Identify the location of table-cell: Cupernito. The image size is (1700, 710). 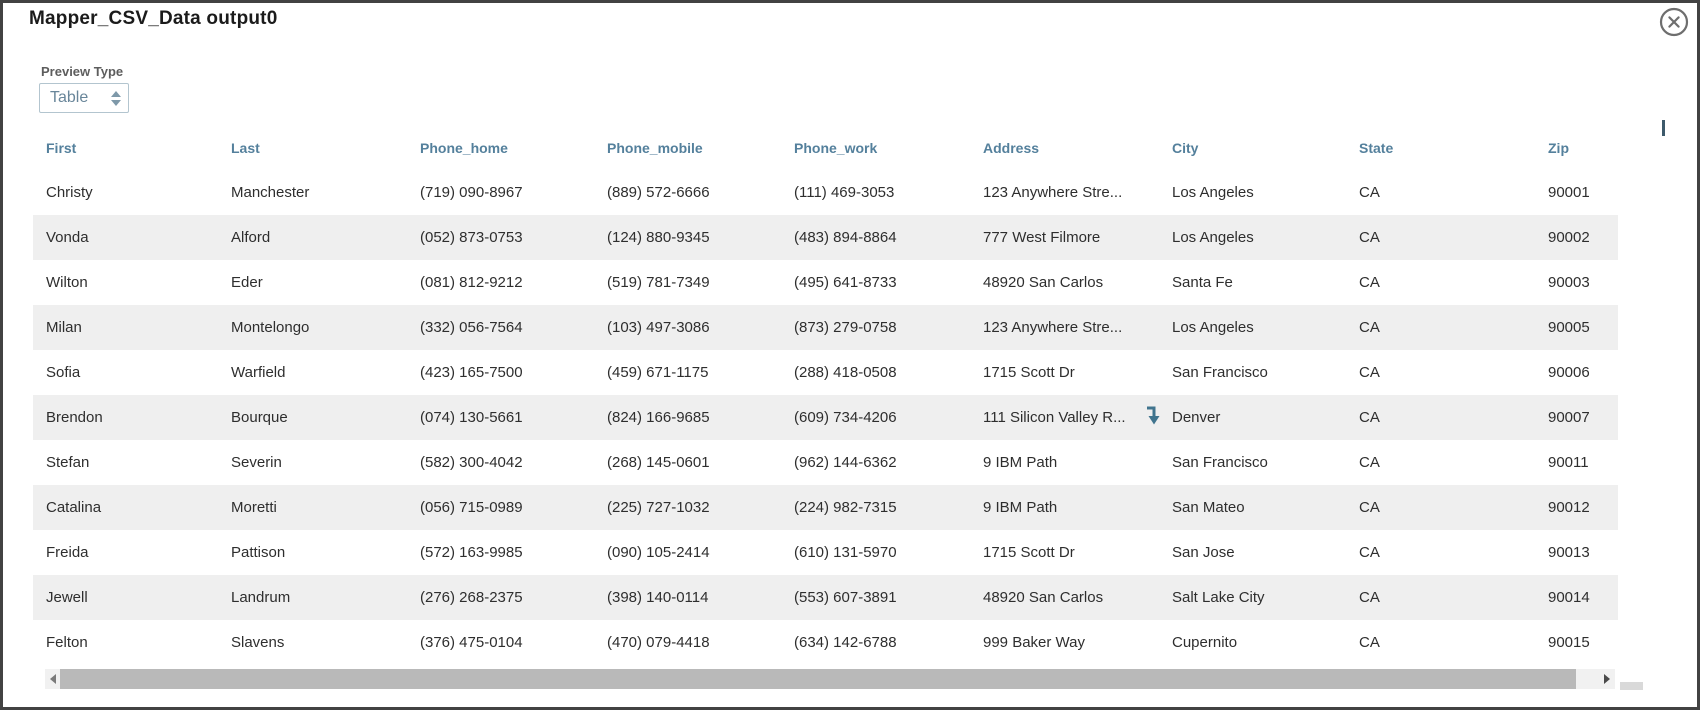
(1205, 642).